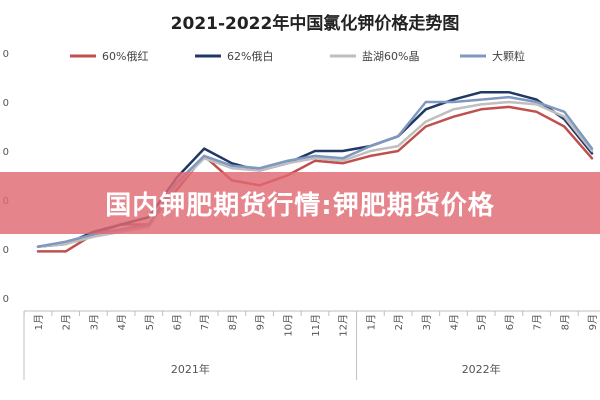  Describe the element at coordinates (508, 56) in the screenshot. I see `legend-label: 大颗粒` at that location.